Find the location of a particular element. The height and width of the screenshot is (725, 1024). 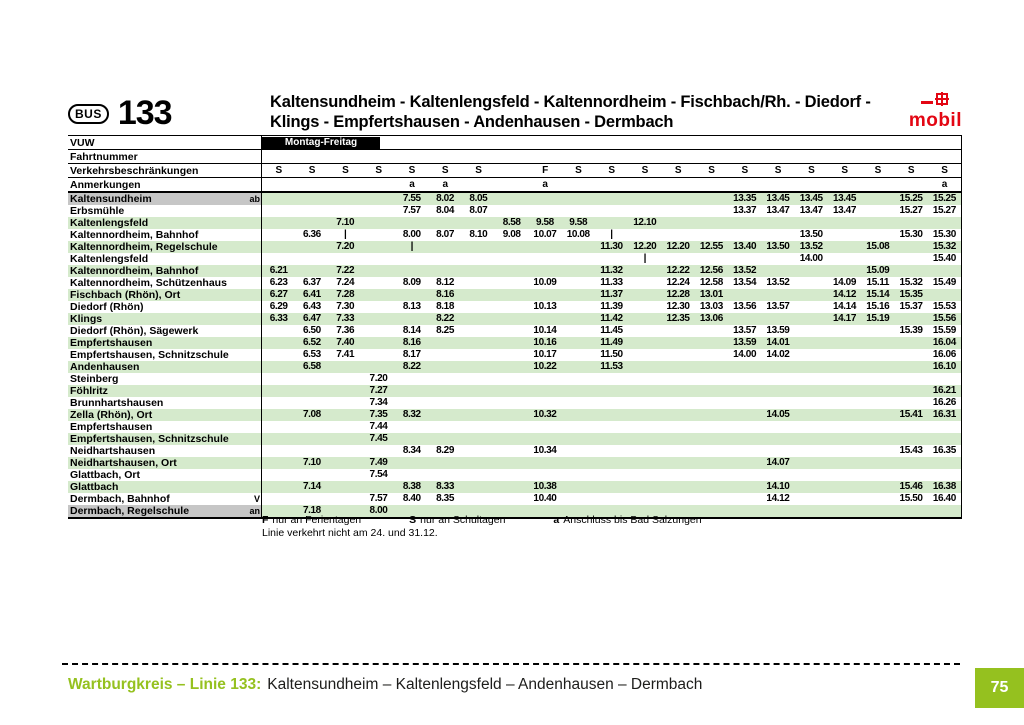

time-cell: 8.17 is located at coordinates (411, 354).